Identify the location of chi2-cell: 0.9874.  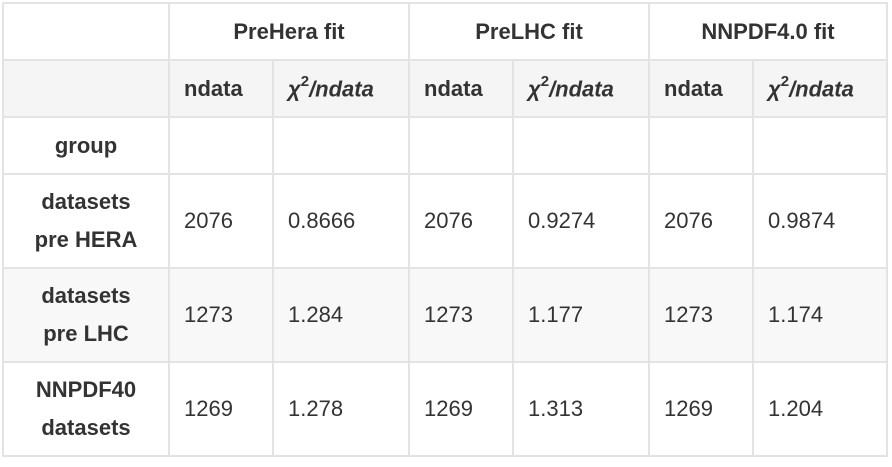
(820, 221).